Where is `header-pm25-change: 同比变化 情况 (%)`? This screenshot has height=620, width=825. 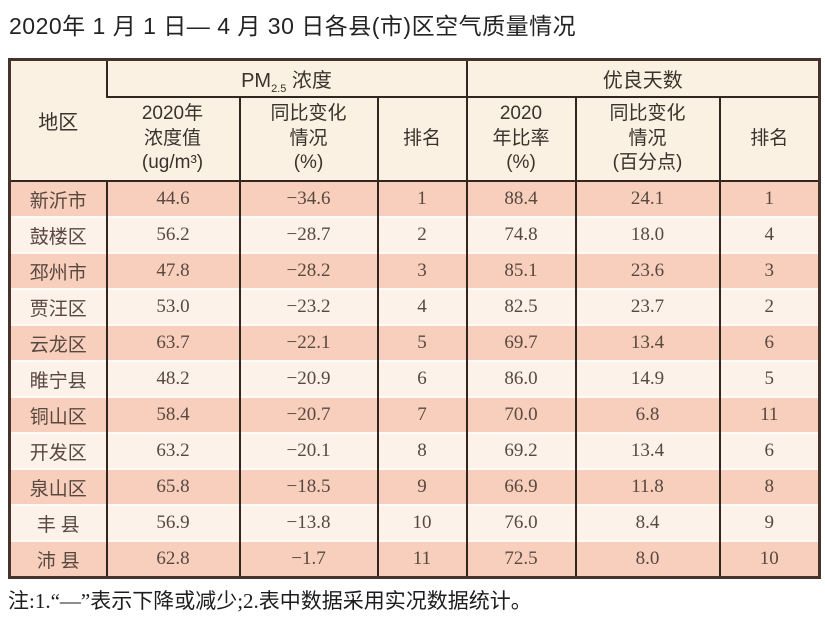
header-pm25-change: 同比变化 情况 (%) is located at coordinates (308, 139).